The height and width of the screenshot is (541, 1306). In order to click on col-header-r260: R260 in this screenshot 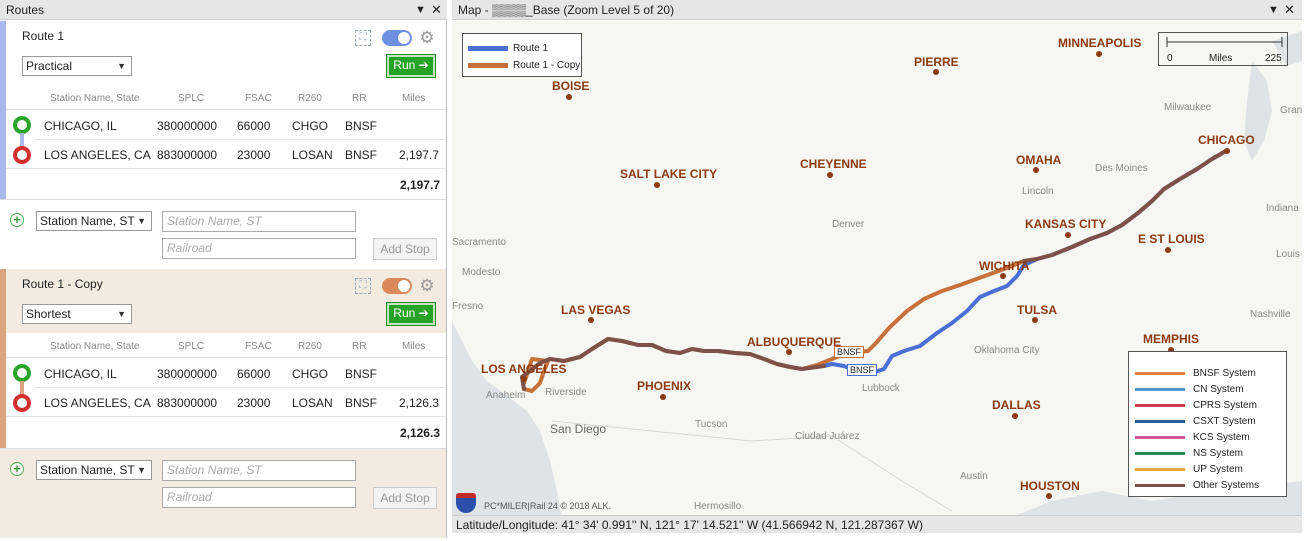, I will do `click(310, 98)`.